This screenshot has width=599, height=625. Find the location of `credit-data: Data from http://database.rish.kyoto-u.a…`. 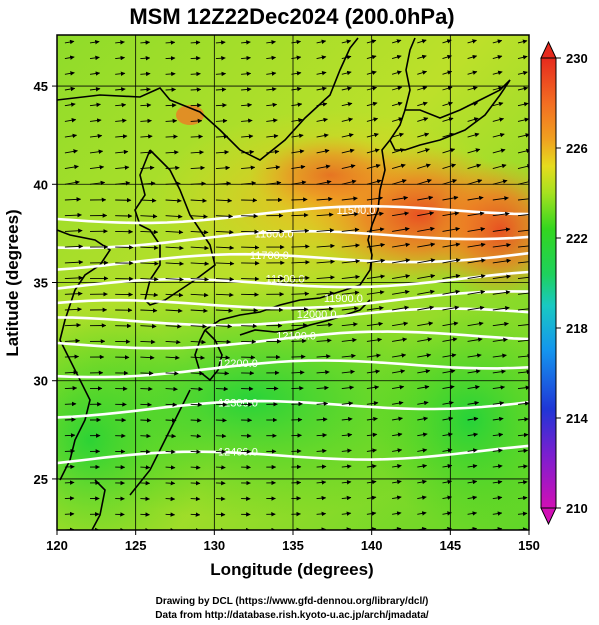

credit-data: Data from http://database.rish.kyoto-u.a… is located at coordinates (292, 615).